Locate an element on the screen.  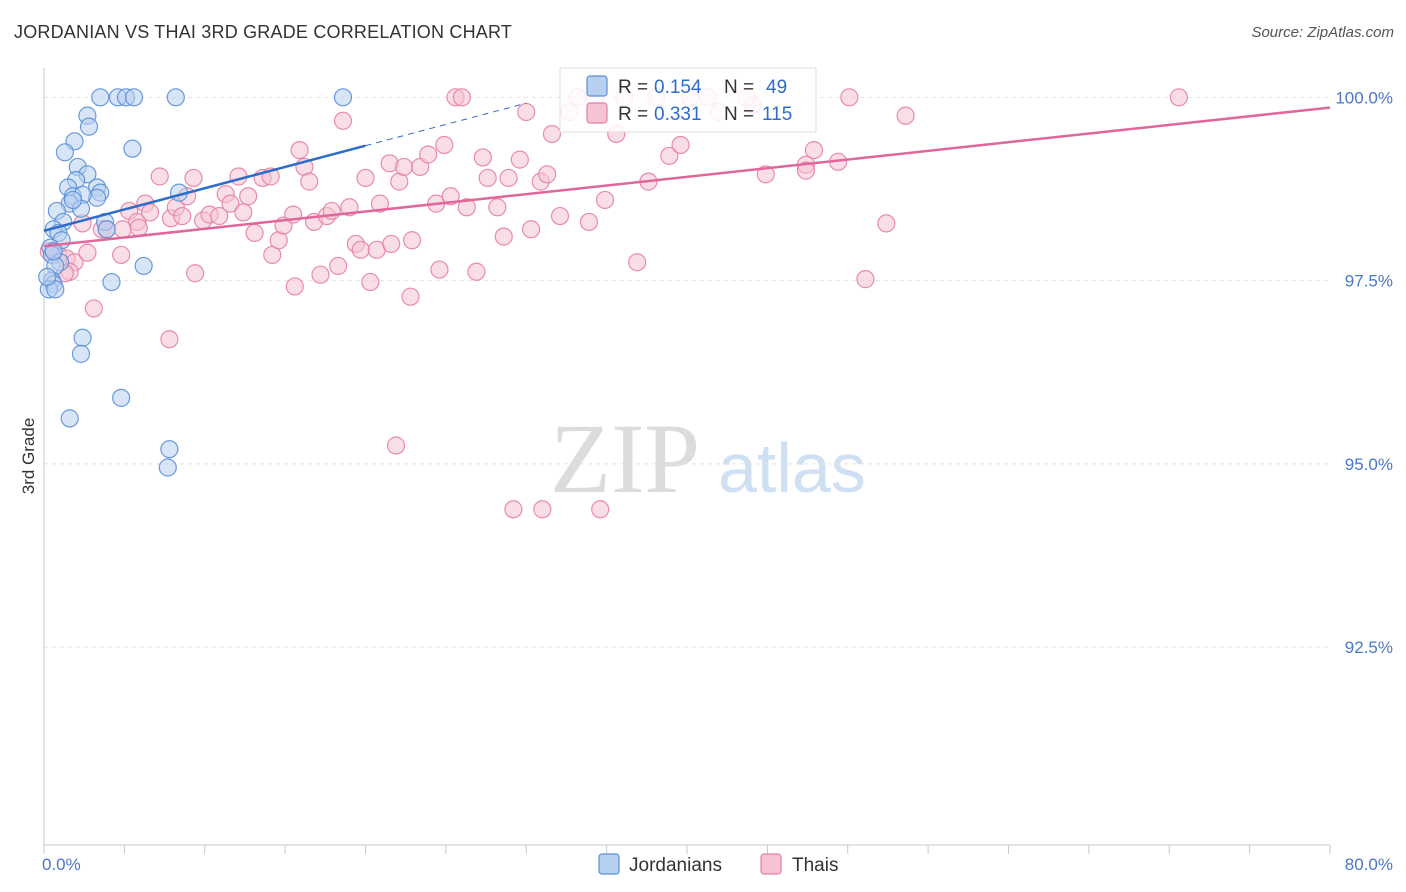
watermark-atlas: atlas is located at coordinates (792, 468).